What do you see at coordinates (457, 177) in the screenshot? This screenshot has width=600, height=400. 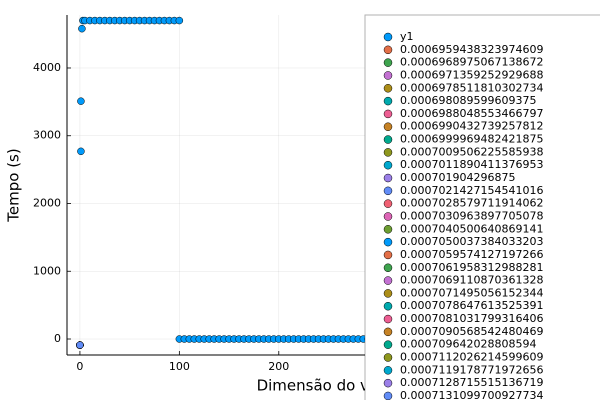 I see `legend-label: 0.000701904296875` at bounding box center [457, 177].